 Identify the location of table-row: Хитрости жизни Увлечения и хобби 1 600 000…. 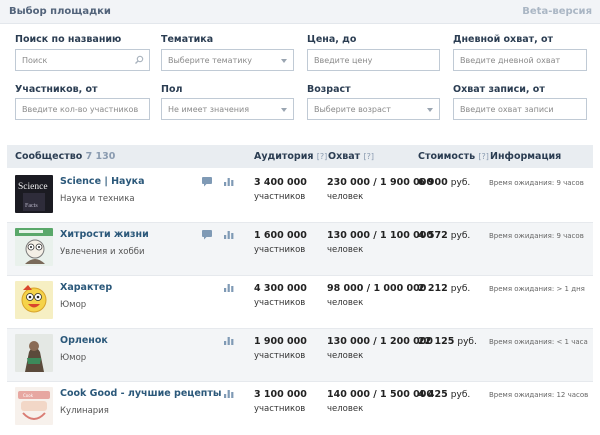
(300, 248).